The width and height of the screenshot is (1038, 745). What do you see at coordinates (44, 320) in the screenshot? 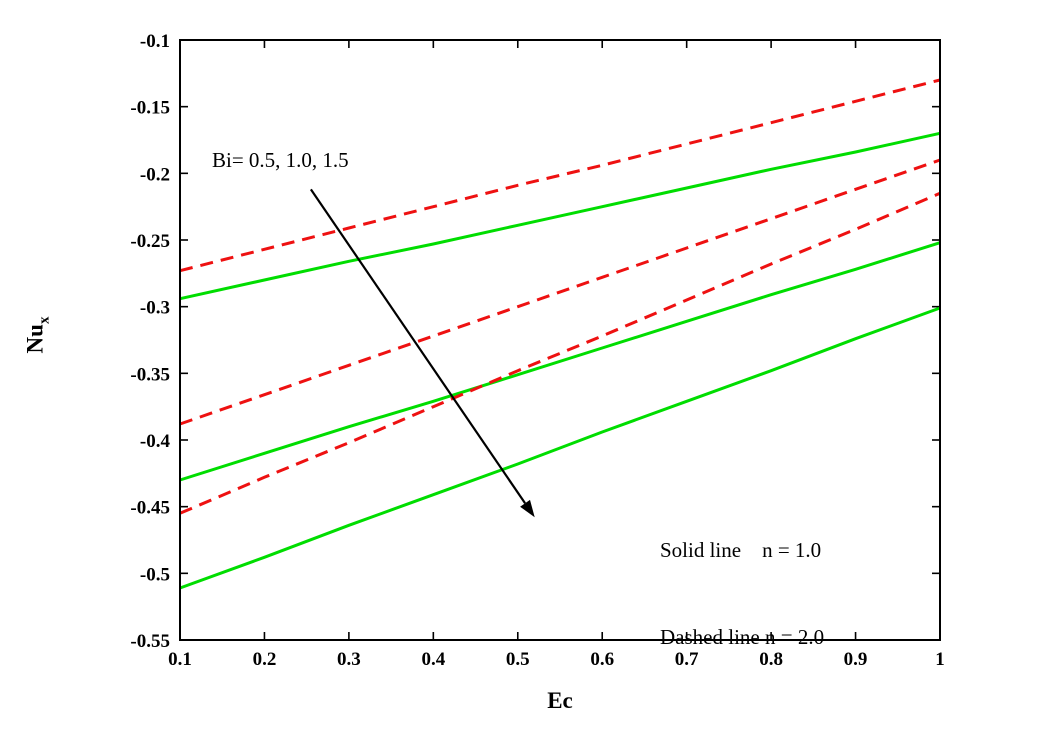
I see `y-axis-label-subscript: x` at bounding box center [44, 320].